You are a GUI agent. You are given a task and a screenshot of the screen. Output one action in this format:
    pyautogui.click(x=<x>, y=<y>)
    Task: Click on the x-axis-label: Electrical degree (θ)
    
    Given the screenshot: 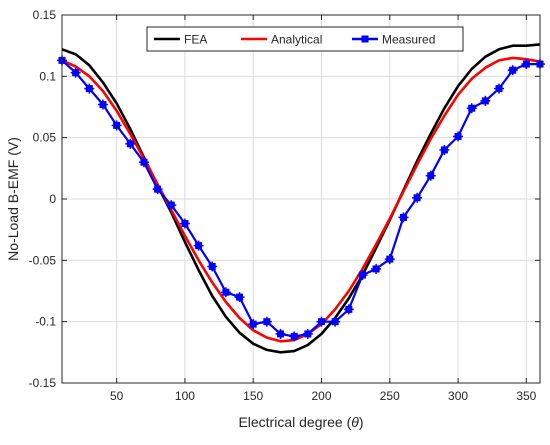 What is the action you would take?
    pyautogui.click(x=300, y=422)
    